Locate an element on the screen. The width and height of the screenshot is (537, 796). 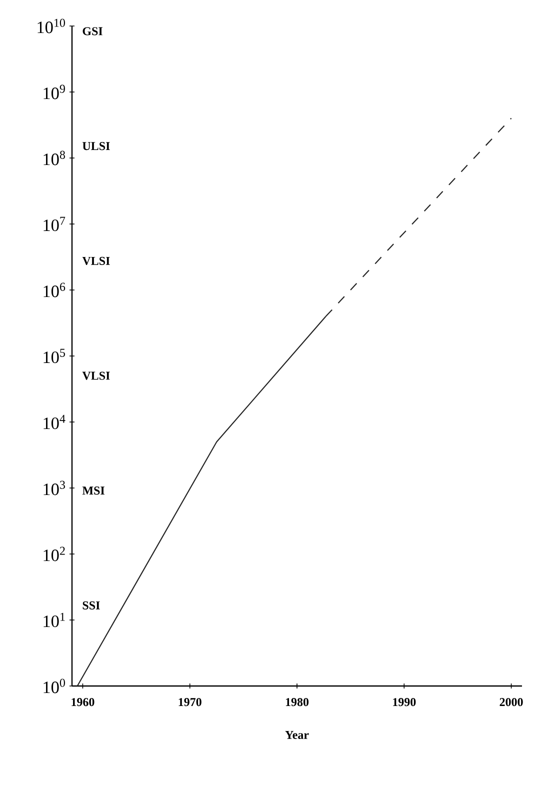
y-tick-label: 10$^{5}$ is located at coordinates (55, 356).